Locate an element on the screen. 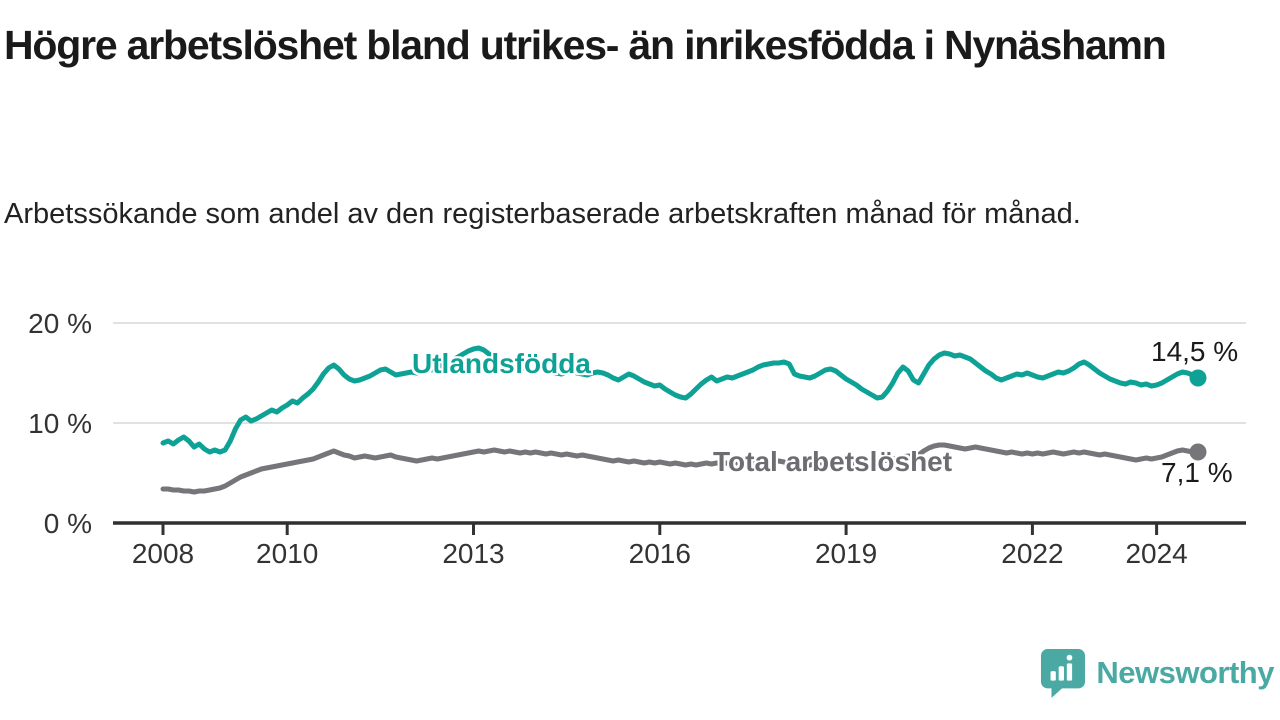 The image size is (1280, 720). newsworthy-logo: Newsworthy is located at coordinates (1157, 673).